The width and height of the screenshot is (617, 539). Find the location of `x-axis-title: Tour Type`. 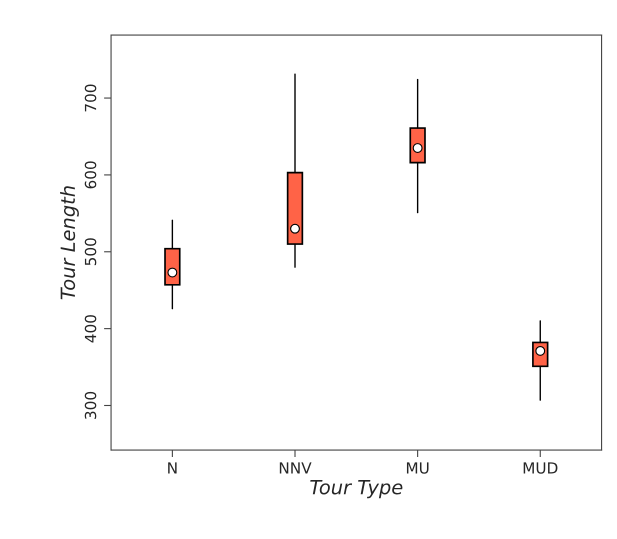

x-axis-title: Tour Type is located at coordinates (356, 489).